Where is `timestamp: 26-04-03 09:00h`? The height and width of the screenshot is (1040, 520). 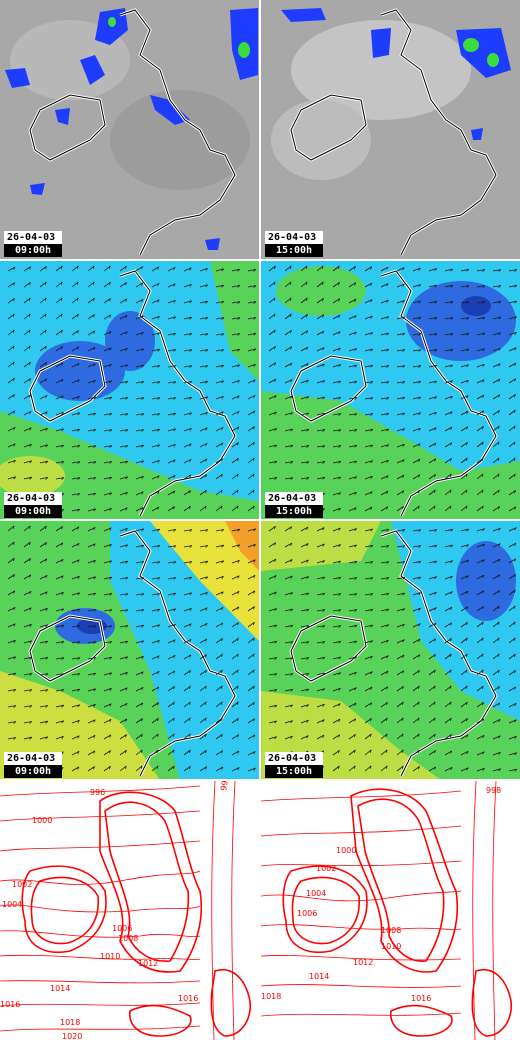
timestamp: 26-04-03 09:00h is located at coordinates (33, 765).